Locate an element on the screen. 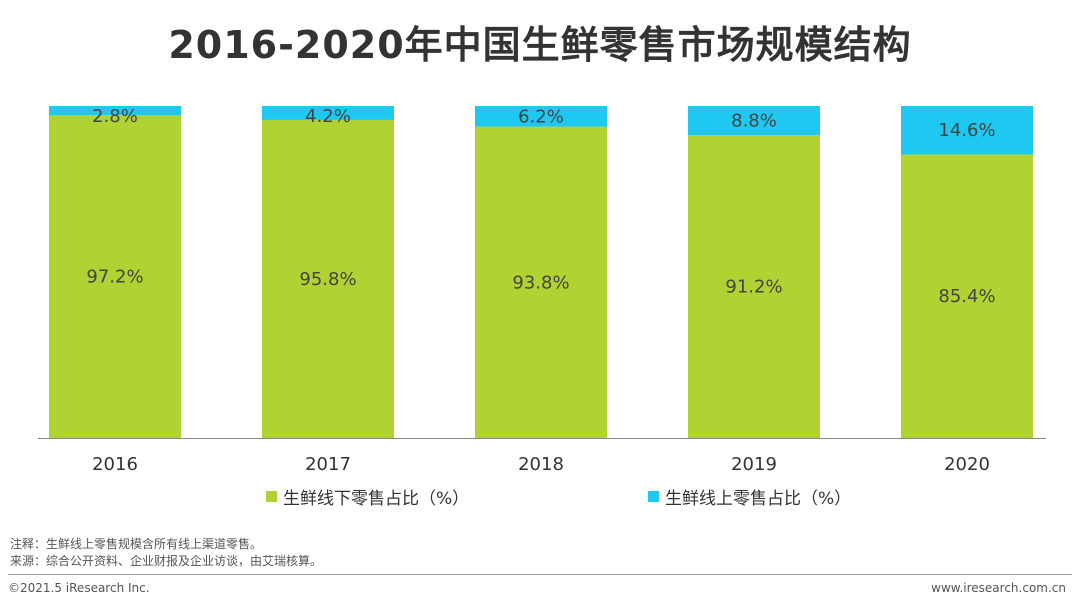 This screenshot has width=1080, height=608. bar-offline-2020 is located at coordinates (967, 296).